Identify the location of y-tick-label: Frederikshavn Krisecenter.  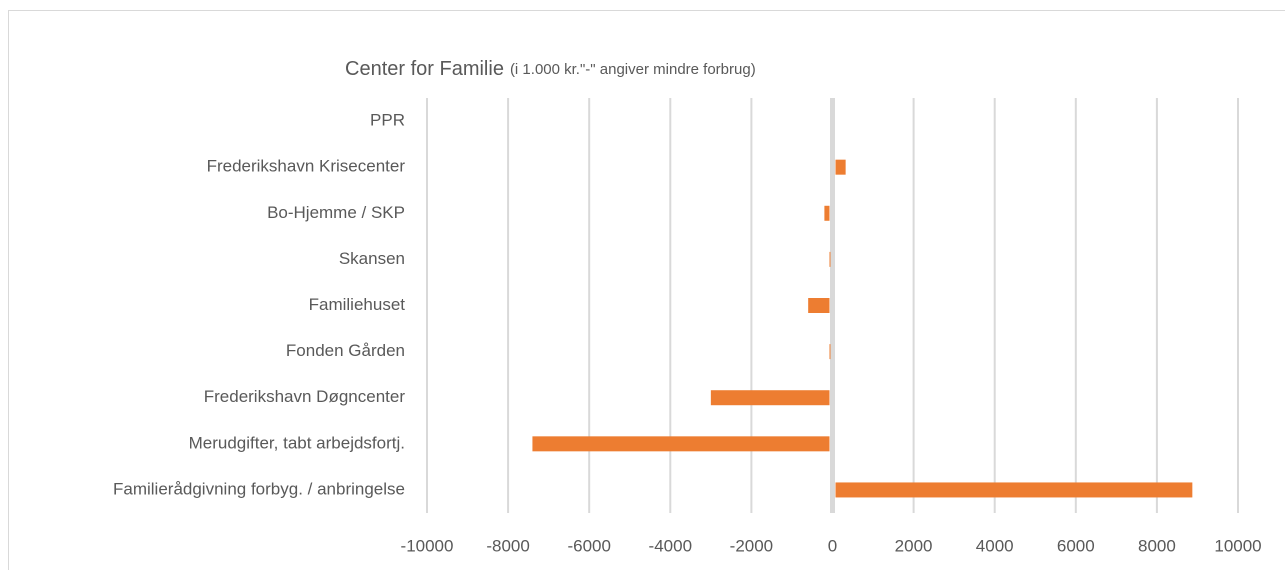
(306, 166).